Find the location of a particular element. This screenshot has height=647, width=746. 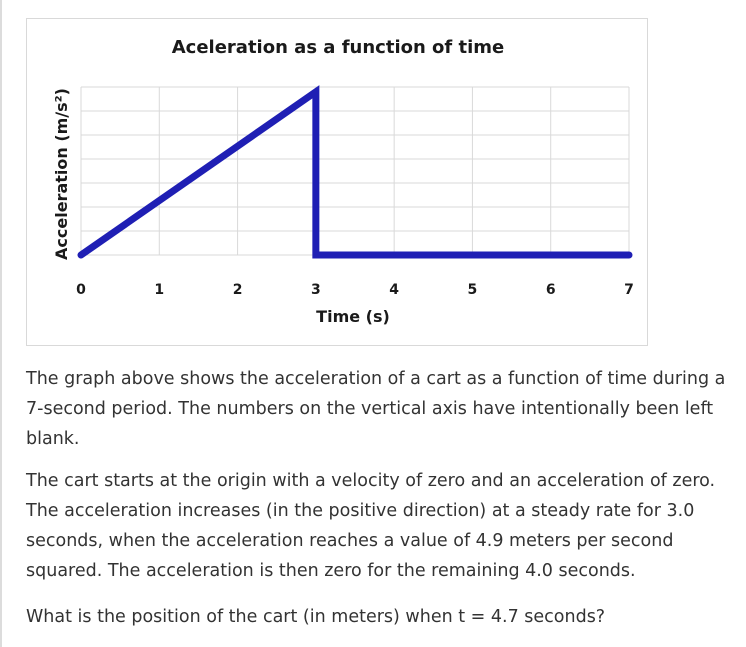

x-tick-label: 1 is located at coordinates (159, 290).